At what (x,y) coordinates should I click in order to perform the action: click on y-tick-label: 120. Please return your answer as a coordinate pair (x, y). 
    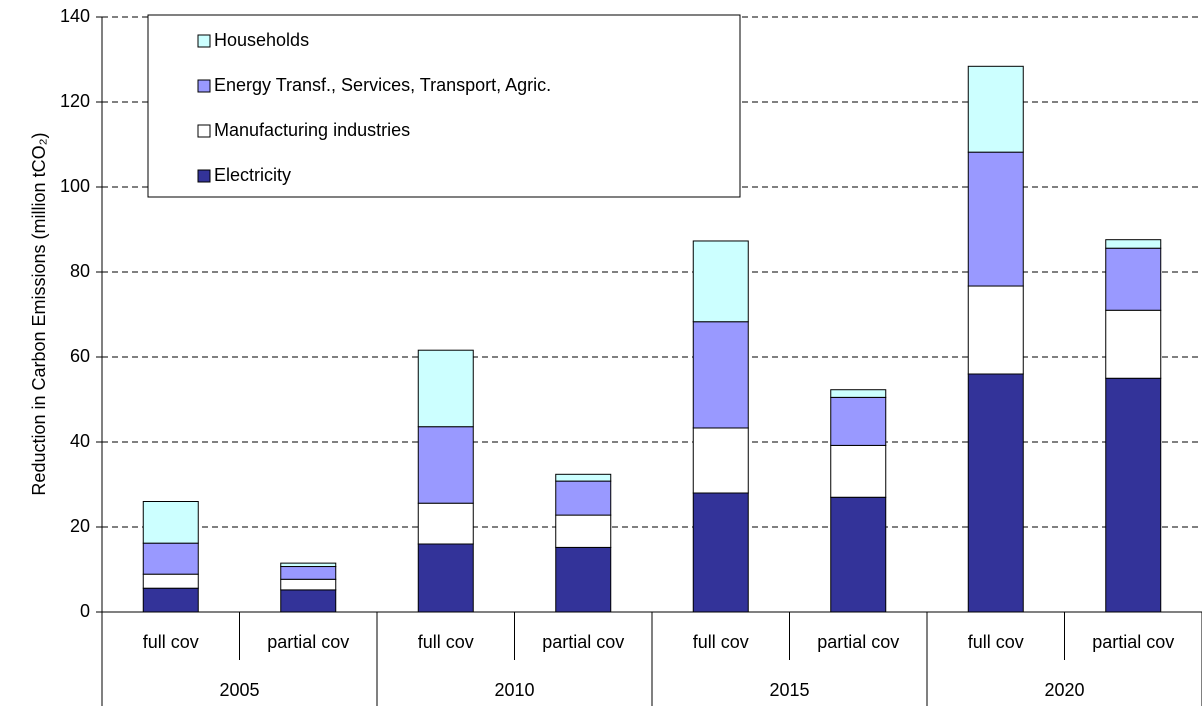
    Looking at the image, I should click on (75, 101).